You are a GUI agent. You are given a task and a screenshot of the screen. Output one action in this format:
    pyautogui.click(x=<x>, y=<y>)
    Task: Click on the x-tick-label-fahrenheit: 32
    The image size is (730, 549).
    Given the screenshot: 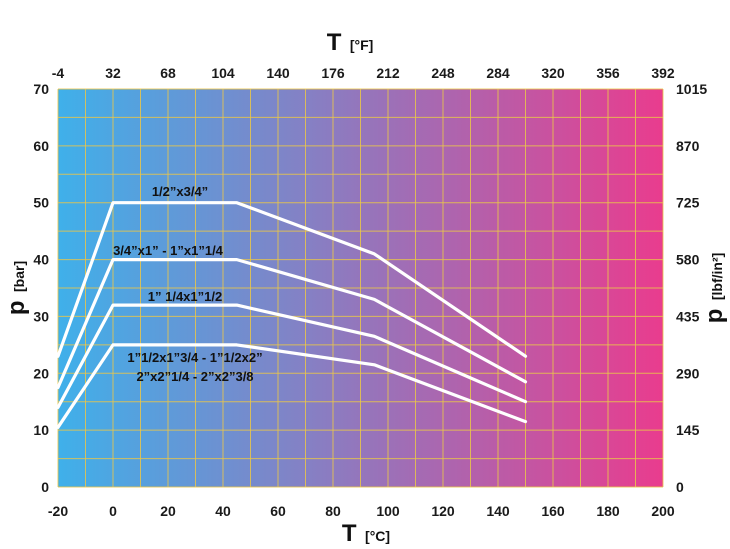 What is the action you would take?
    pyautogui.click(x=113, y=73)
    